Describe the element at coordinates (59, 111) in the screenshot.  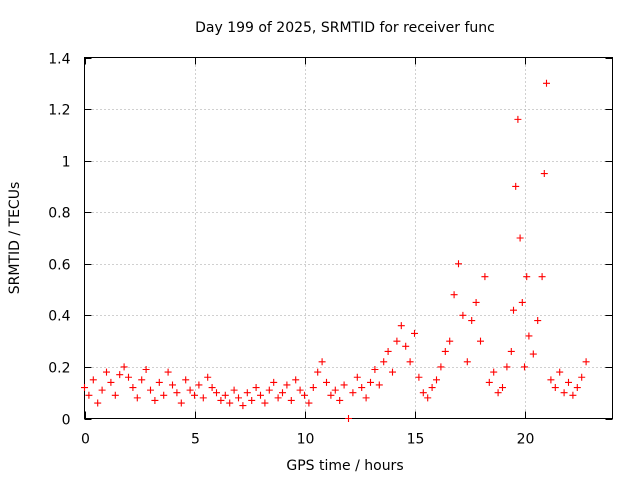
I see `y-tick-label: 1.2` at that location.